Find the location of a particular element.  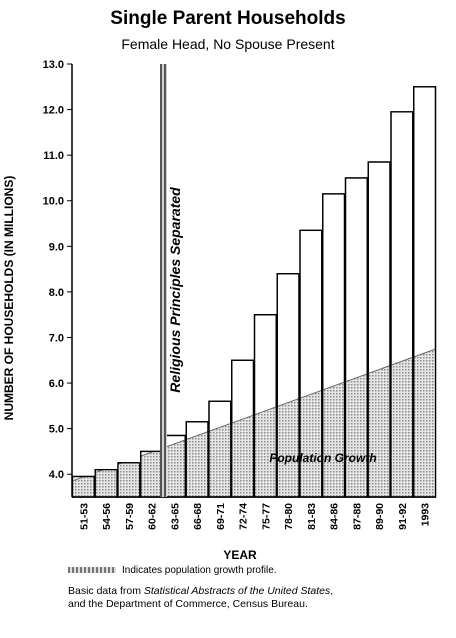

chart-subtitle: Female Head, No Spouse Present is located at coordinates (228, 44).